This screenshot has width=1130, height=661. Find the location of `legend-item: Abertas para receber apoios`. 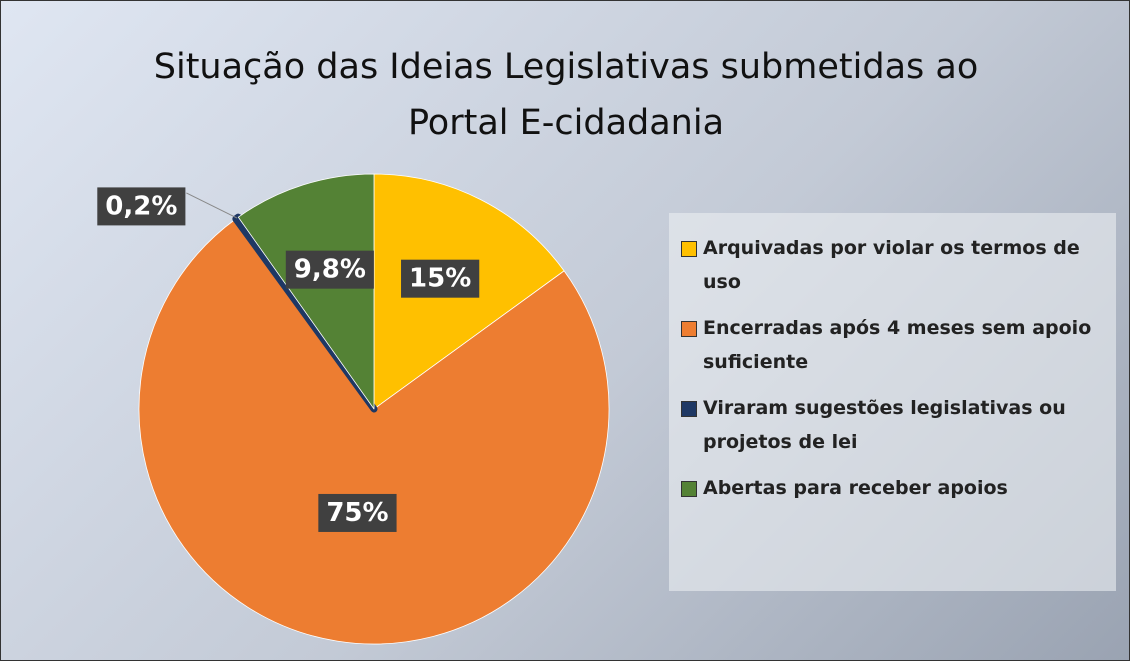

legend-item: Abertas para receber apoios is located at coordinates (893, 488).